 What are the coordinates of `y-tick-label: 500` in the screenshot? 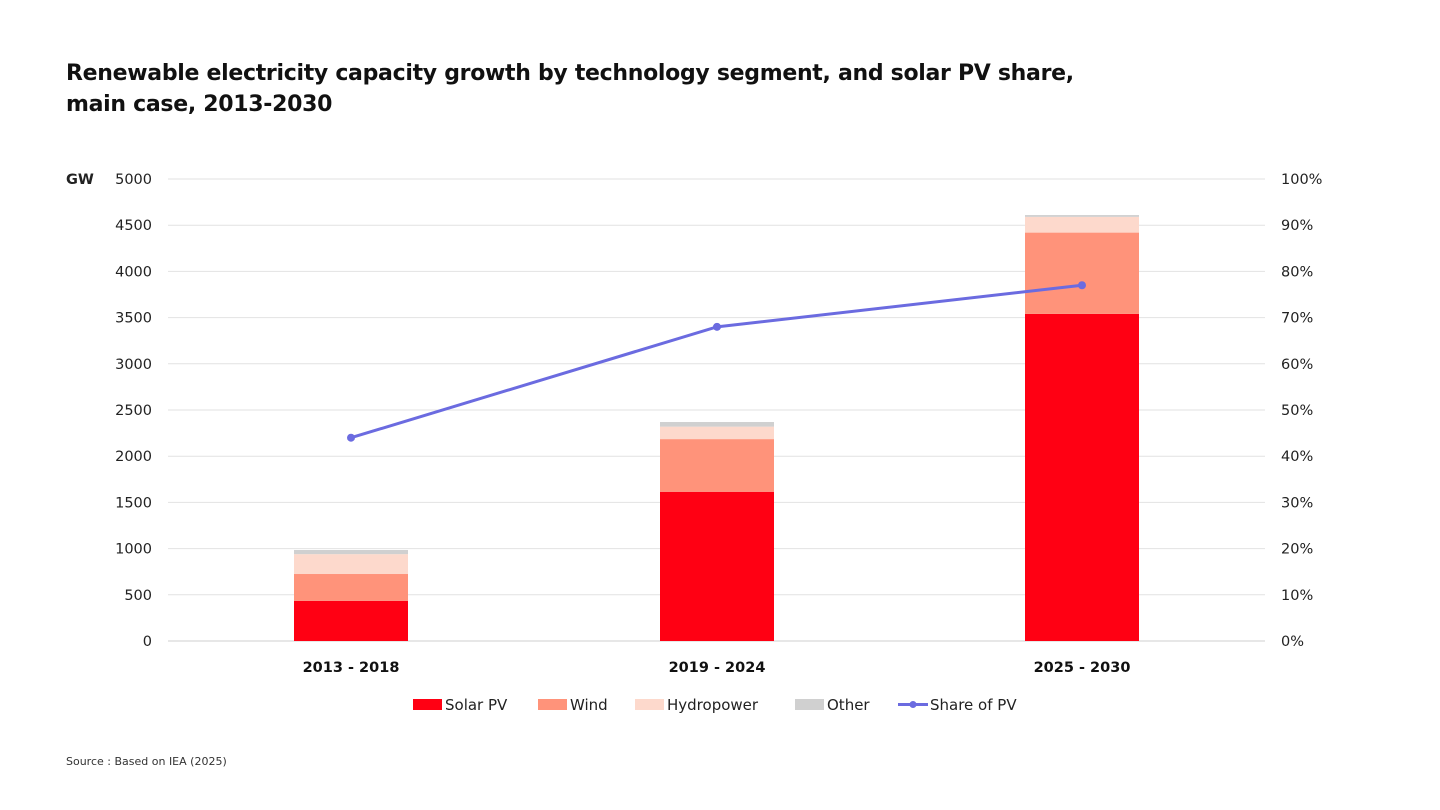 It's located at (138, 596).